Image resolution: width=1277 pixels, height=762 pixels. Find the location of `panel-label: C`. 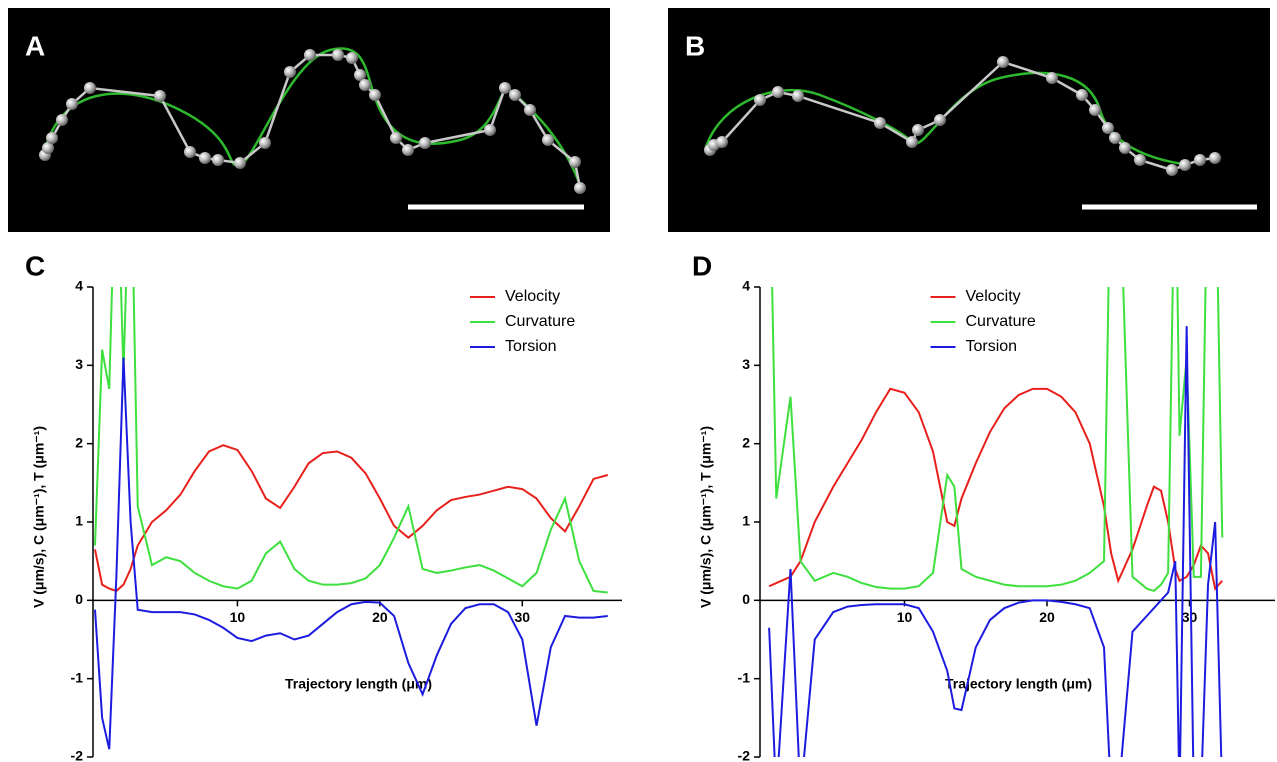

panel-label: C is located at coordinates (35, 265).